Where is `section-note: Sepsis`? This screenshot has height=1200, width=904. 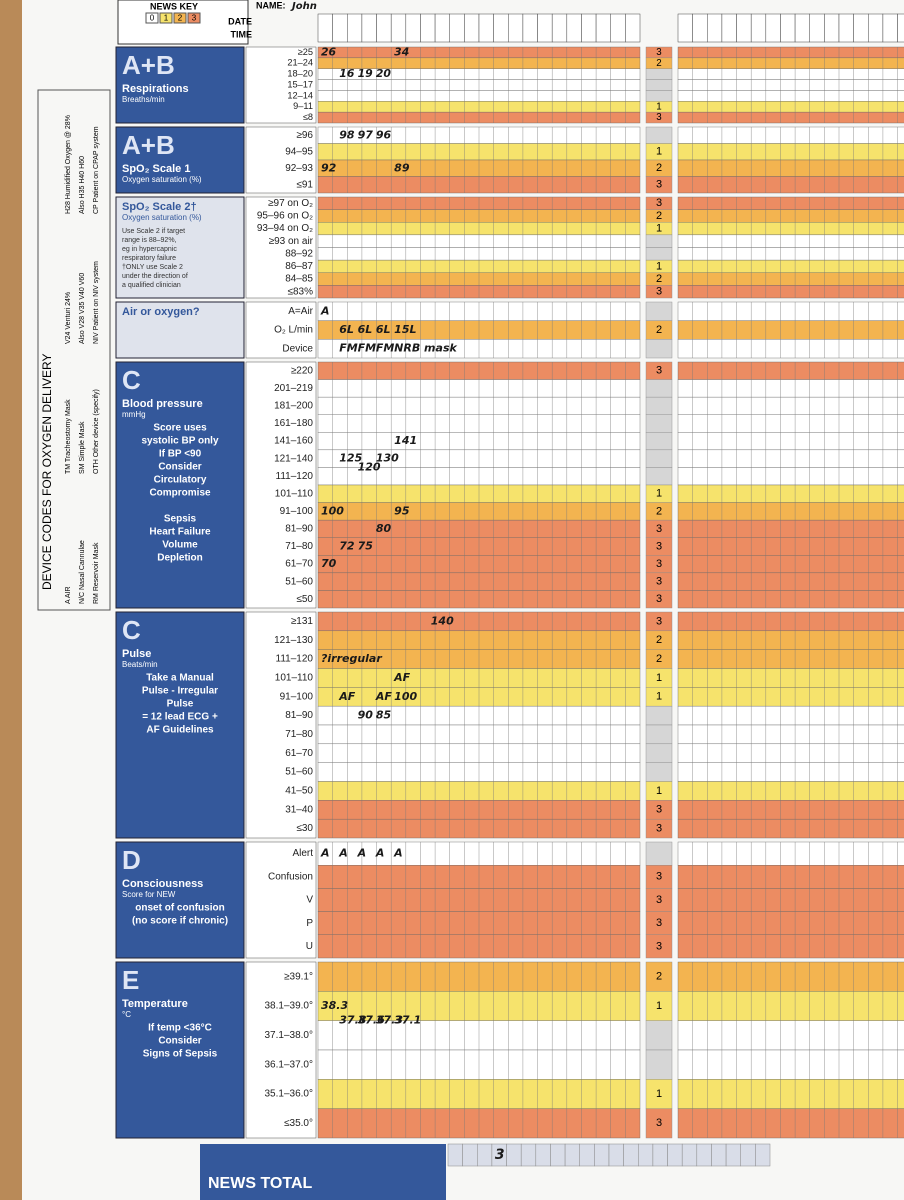 section-note: Sepsis is located at coordinates (180, 519).